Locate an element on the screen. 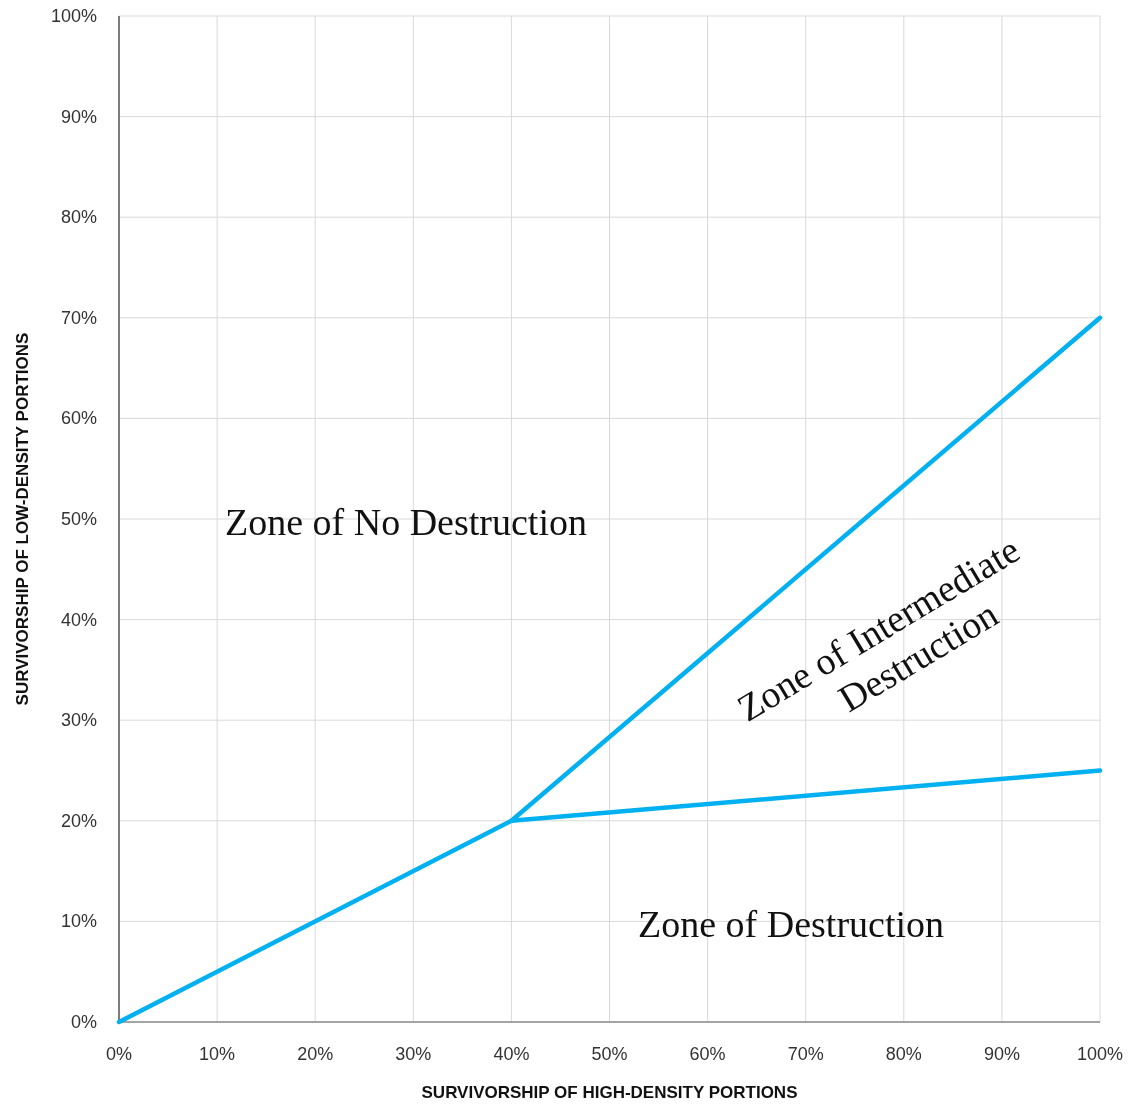  y-tick-label: 70% is located at coordinates (78, 317).